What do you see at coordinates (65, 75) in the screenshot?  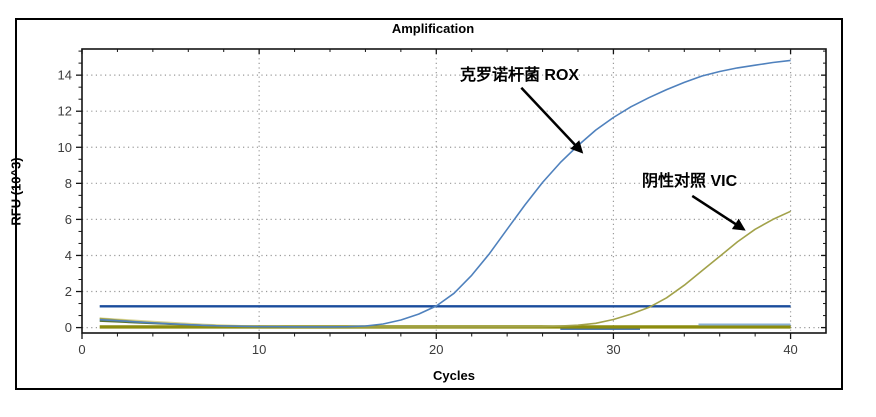 I see `y-tick-label: 14` at bounding box center [65, 75].